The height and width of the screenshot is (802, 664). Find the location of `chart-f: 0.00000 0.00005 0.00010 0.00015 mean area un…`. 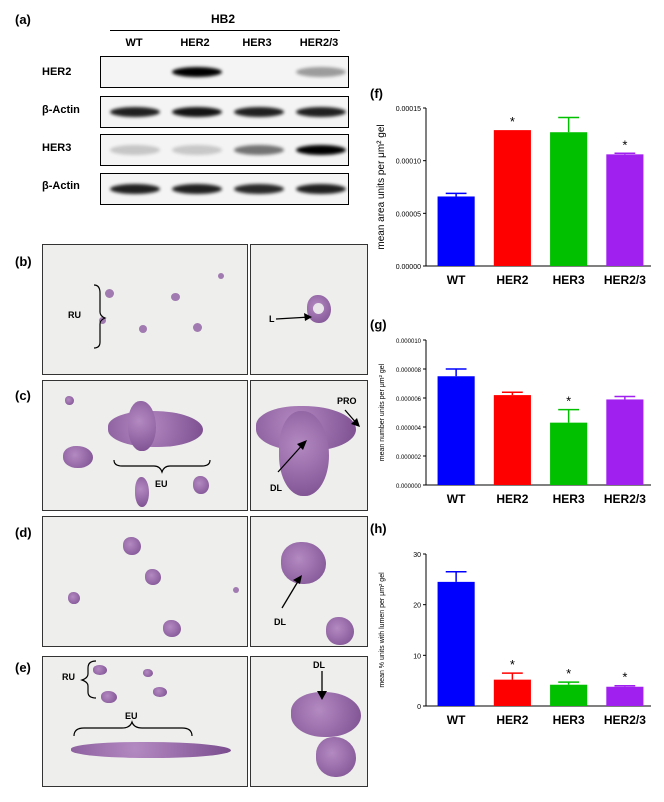

chart-f: 0.00000 0.00005 0.00010 0.00015 mean area un… is located at coordinates (513, 196).